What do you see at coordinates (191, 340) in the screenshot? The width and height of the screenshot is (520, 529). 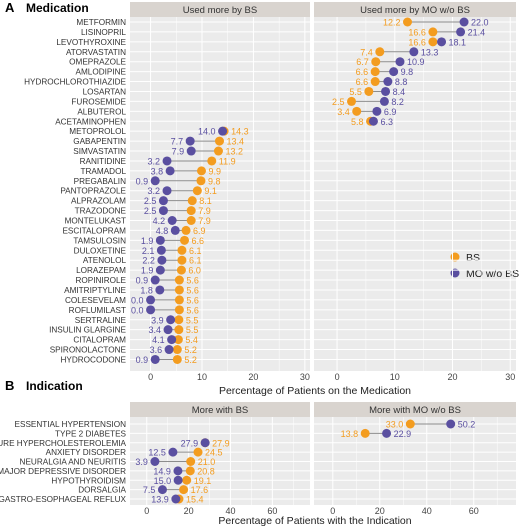 I see `data-label-bs: 5.4` at bounding box center [191, 340].